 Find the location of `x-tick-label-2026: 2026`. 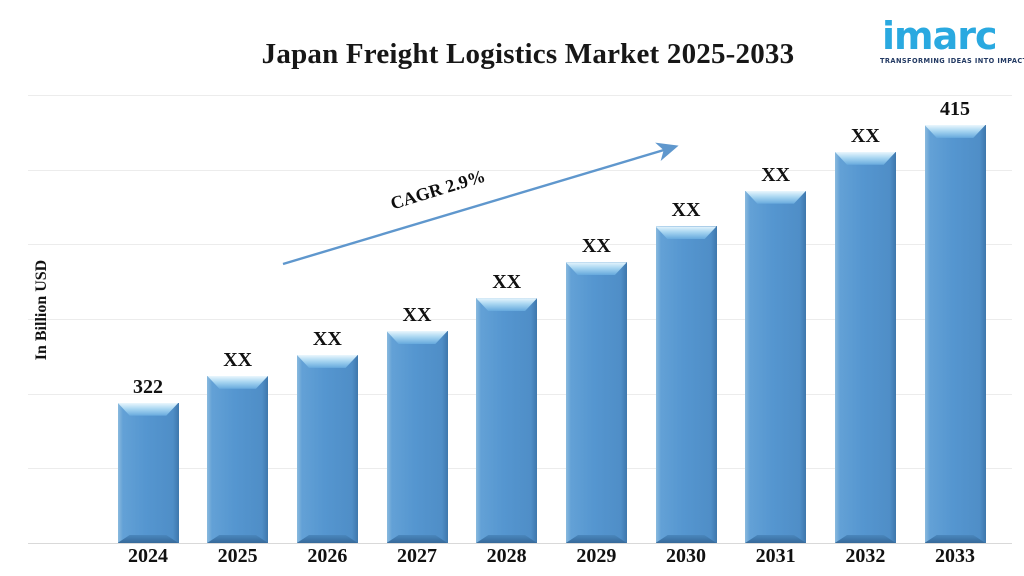

x-tick-label-2026: 2026 is located at coordinates (327, 556).